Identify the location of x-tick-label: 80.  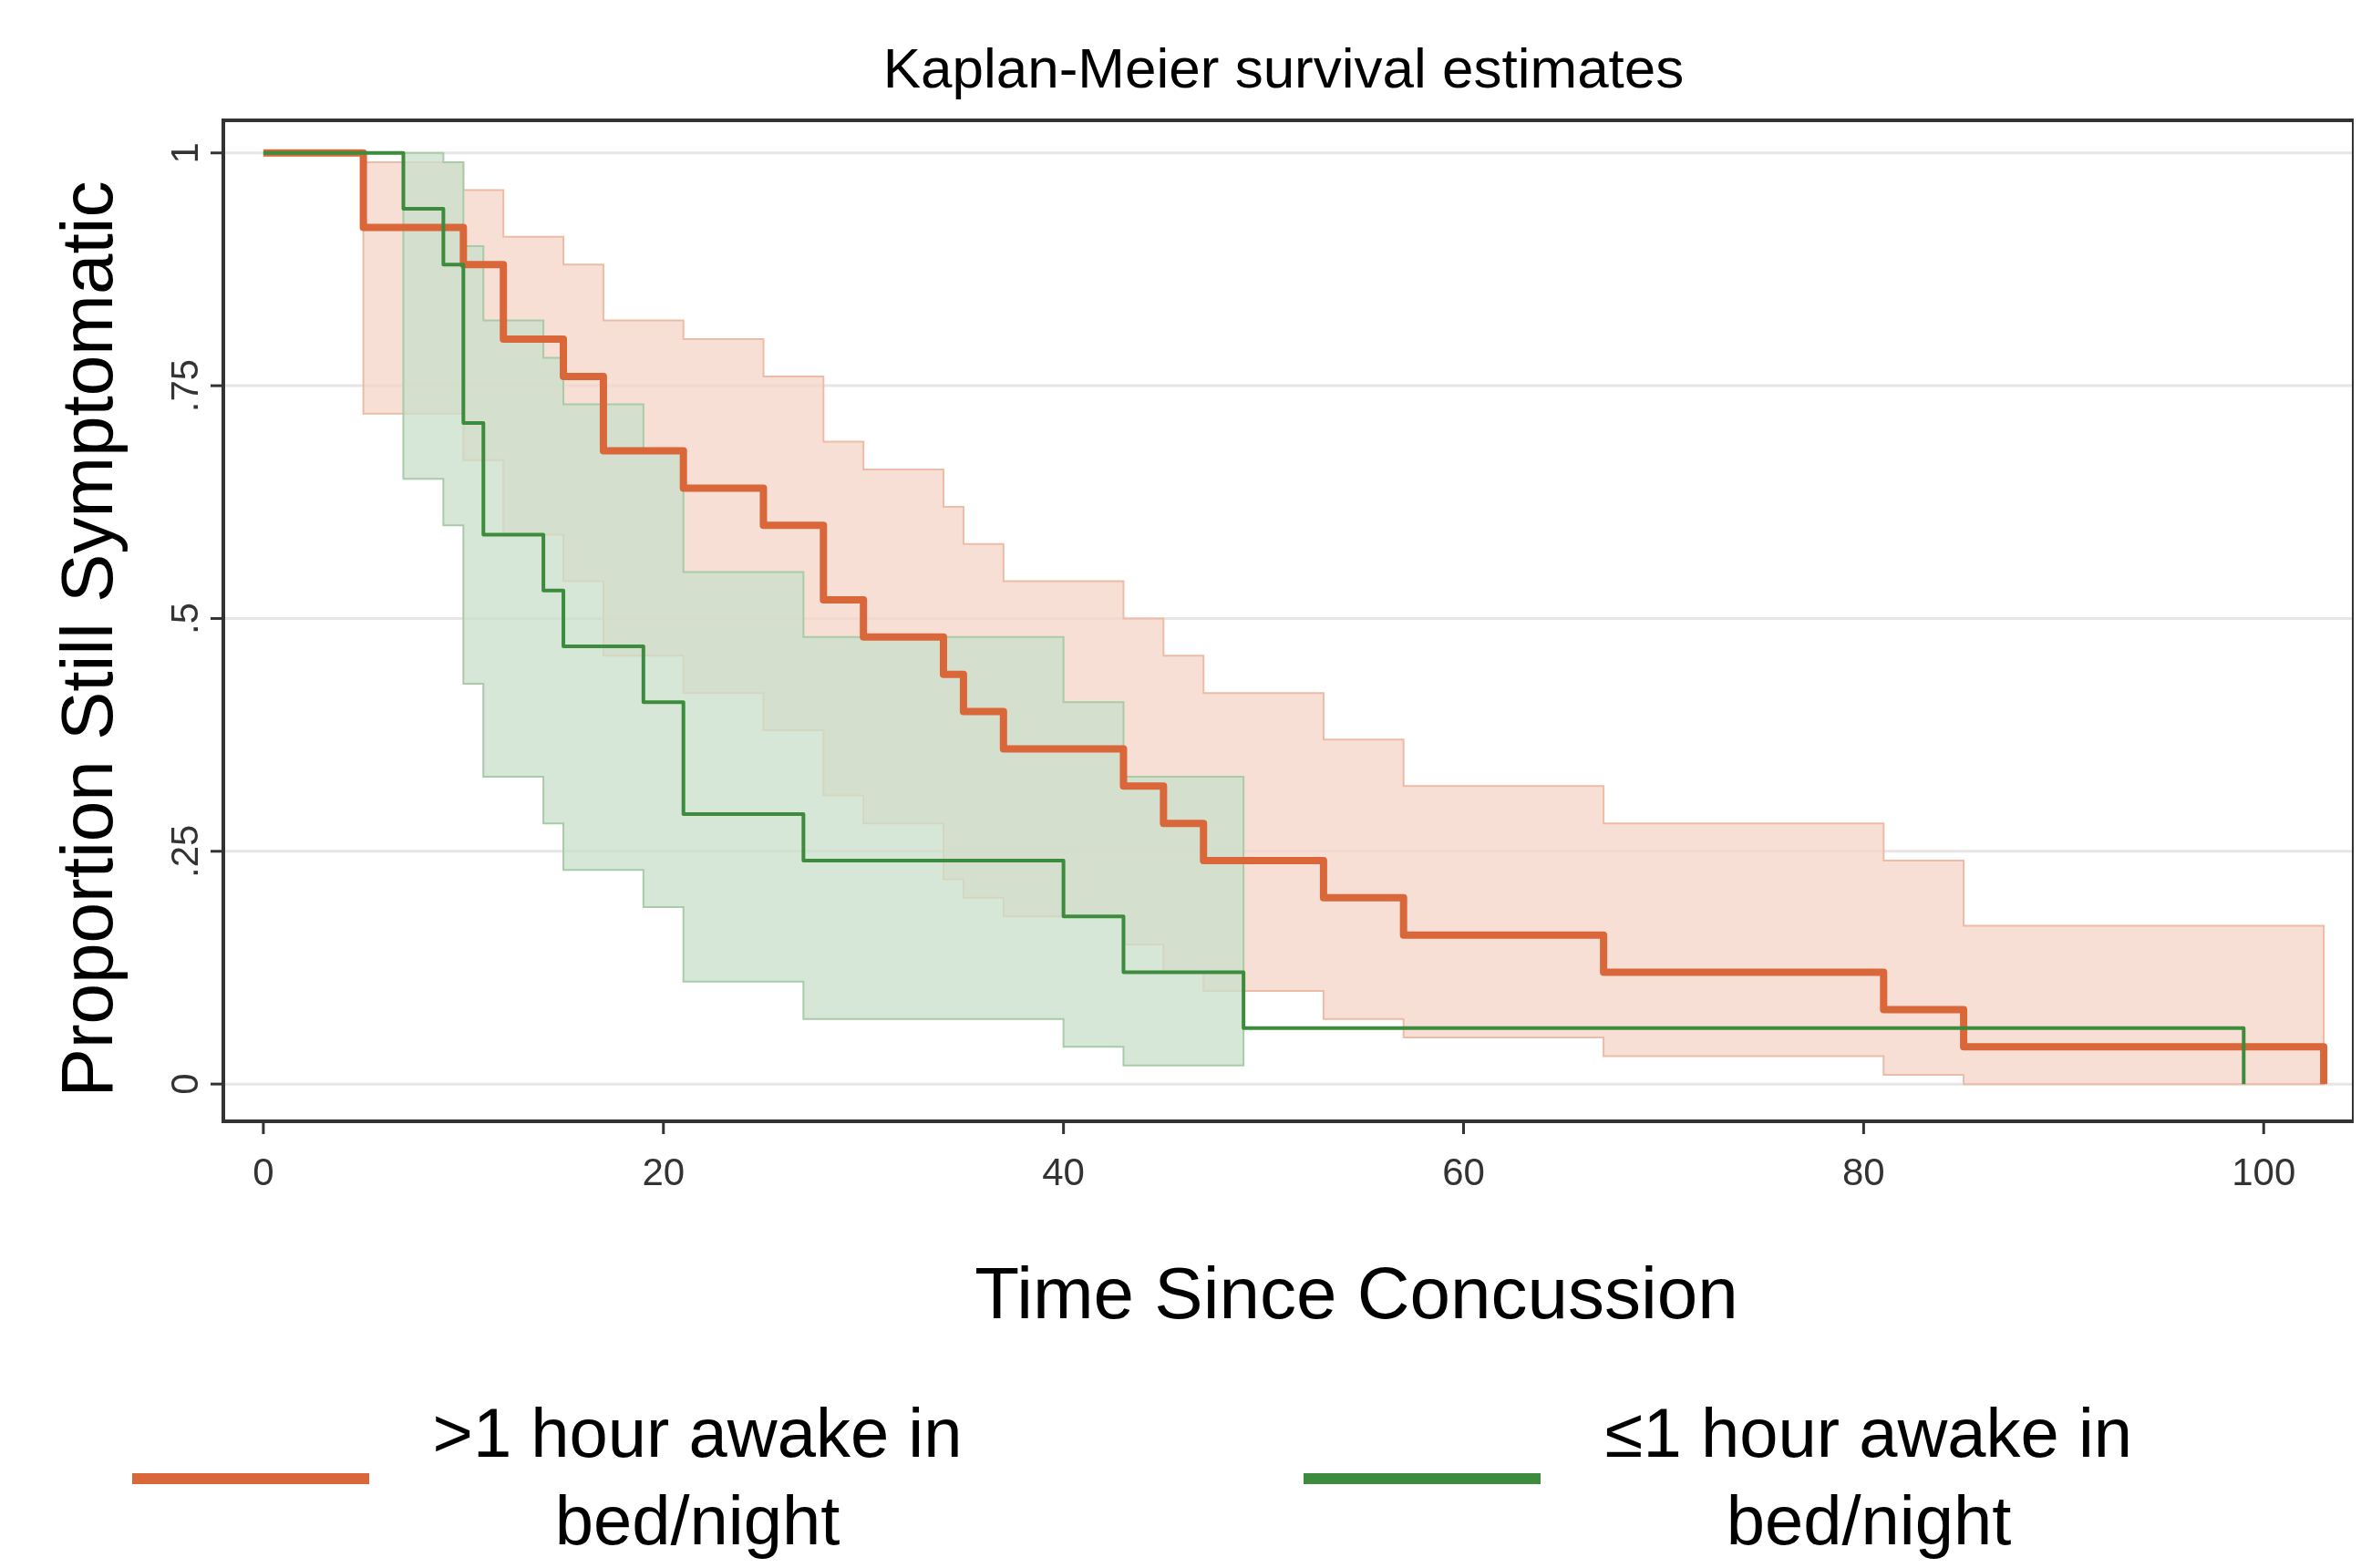
(1863, 1171).